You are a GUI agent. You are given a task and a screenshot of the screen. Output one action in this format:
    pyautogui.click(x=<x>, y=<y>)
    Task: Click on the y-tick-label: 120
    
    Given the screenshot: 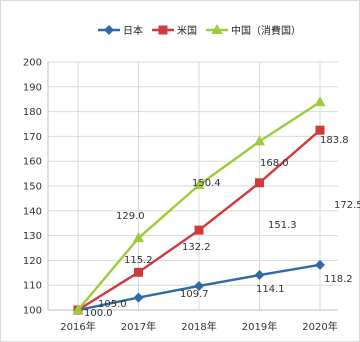 What is the action you would take?
    pyautogui.click(x=32, y=261)
    